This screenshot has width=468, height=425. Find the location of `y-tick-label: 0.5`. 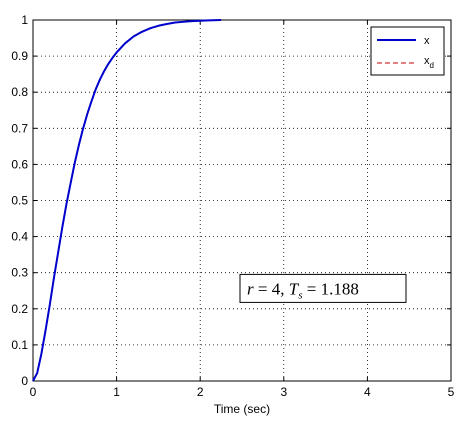

y-tick-label: 0.5 is located at coordinates (19, 201).